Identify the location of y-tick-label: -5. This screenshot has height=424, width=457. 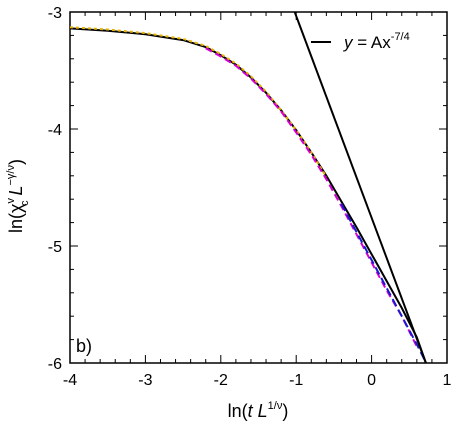
(55, 247).